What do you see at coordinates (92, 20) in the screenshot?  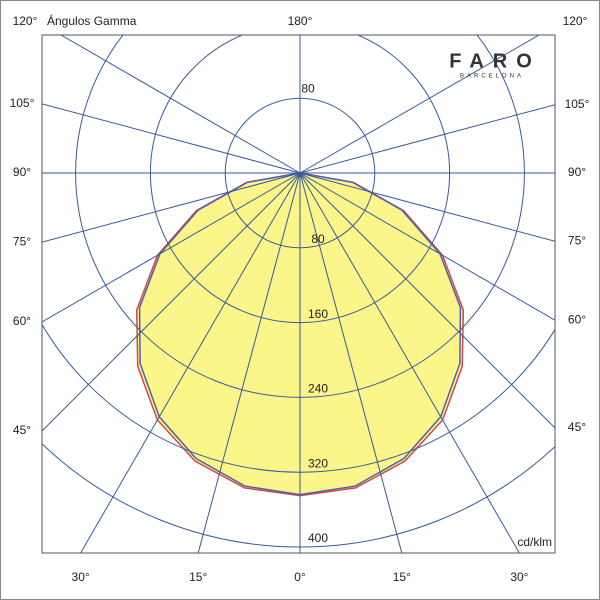 I see `chart-title: Ángulos Gamma` at bounding box center [92, 20].